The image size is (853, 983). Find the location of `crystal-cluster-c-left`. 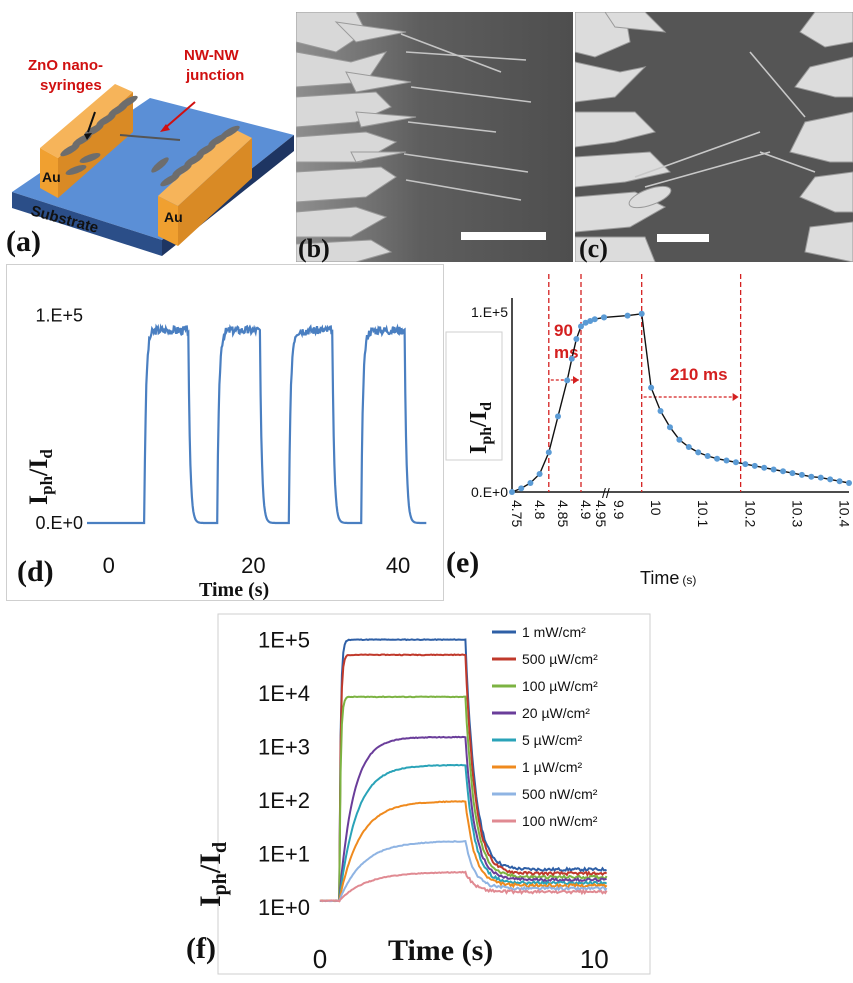

crystal-cluster-c-left is located at coordinates (623, 137).